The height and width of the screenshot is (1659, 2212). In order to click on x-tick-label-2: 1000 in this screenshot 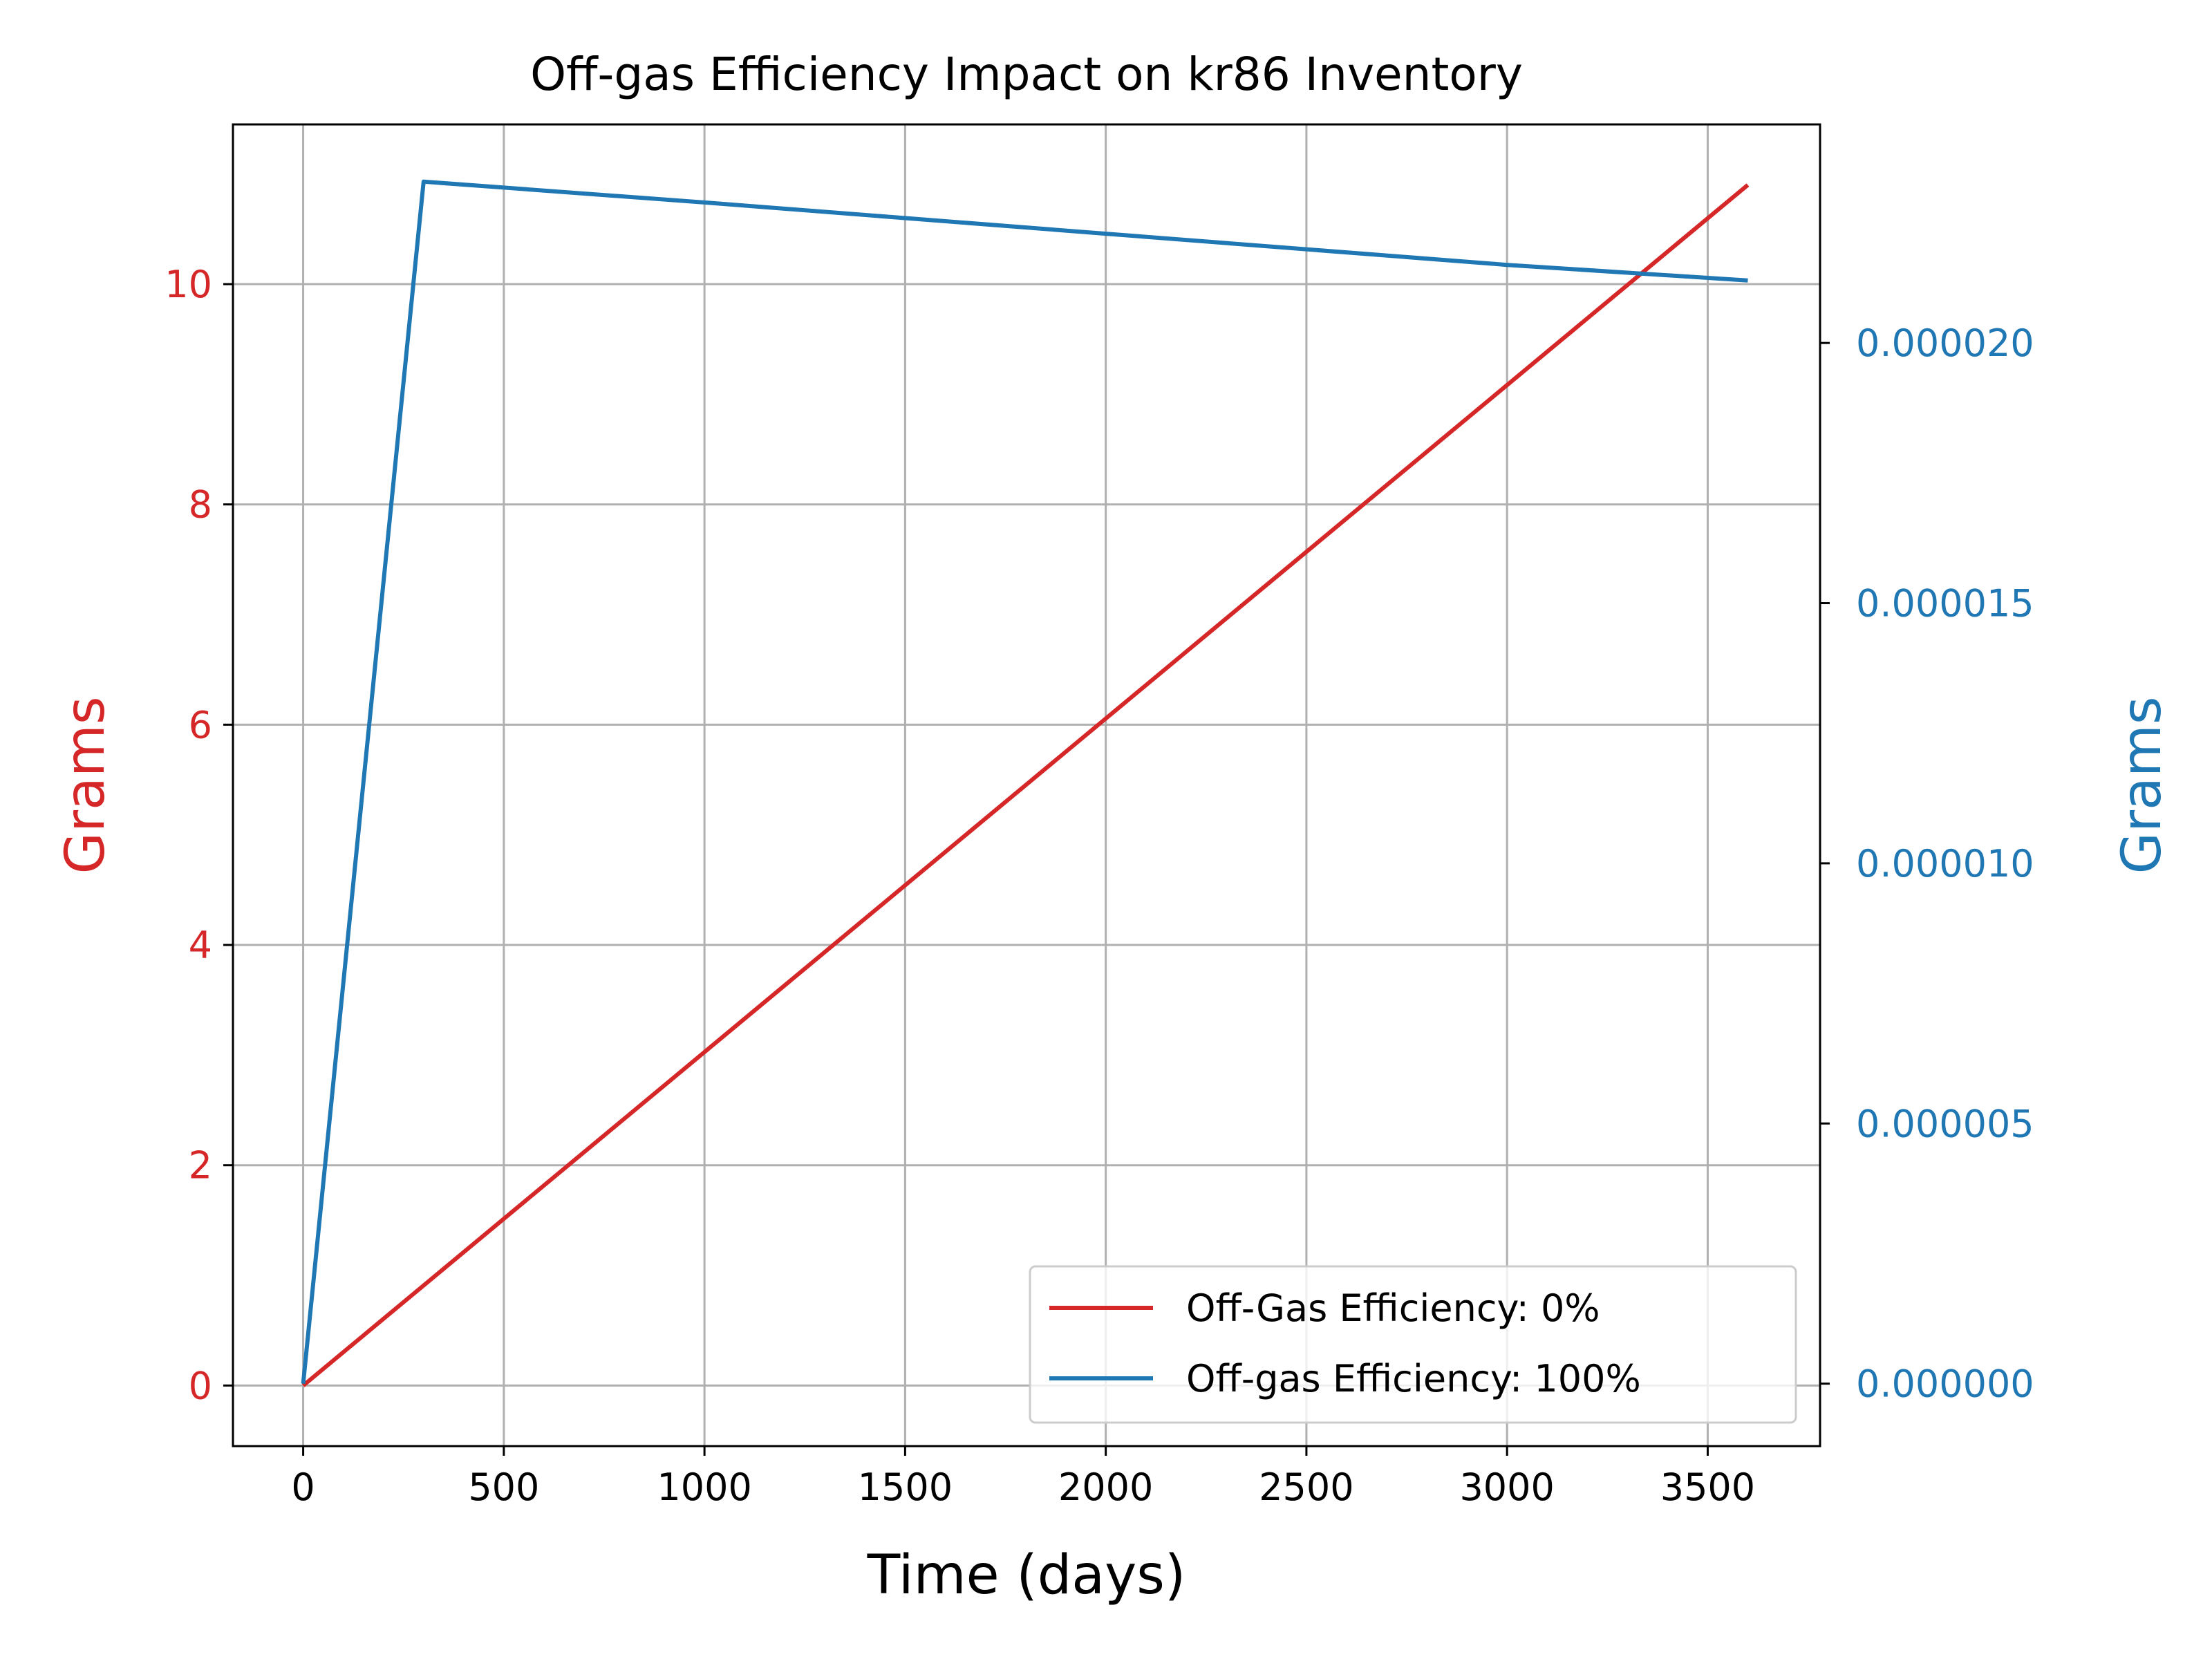, I will do `click(704, 1487)`.